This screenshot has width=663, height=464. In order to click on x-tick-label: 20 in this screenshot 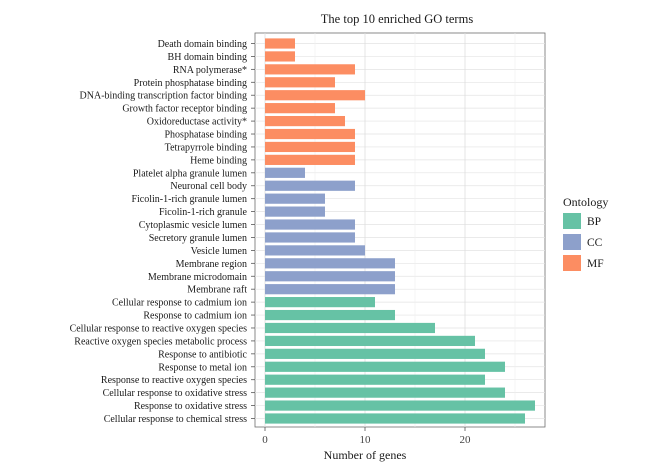, I will do `click(466, 440)`.